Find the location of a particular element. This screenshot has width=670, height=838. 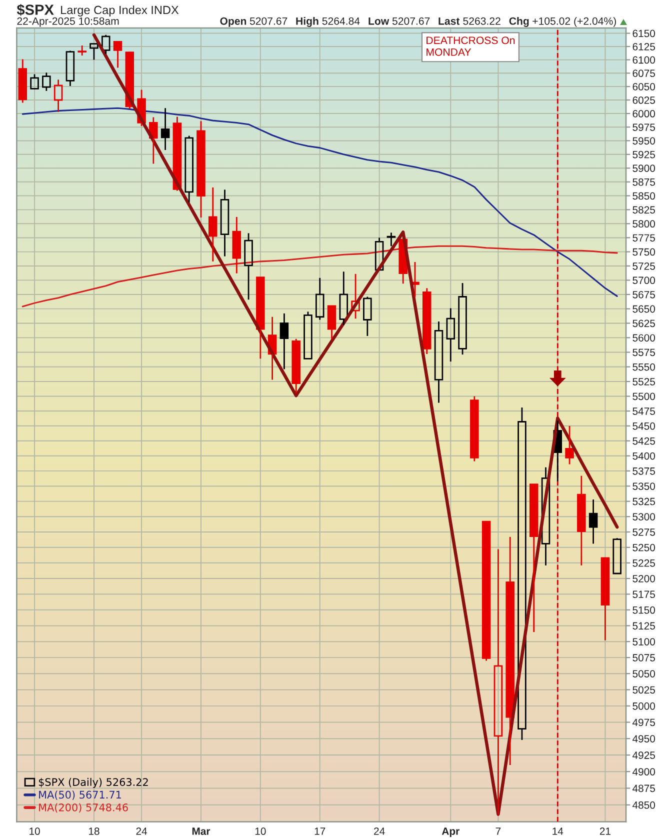

text: 22-Apr-2025 10:58am is located at coordinates (68, 22).